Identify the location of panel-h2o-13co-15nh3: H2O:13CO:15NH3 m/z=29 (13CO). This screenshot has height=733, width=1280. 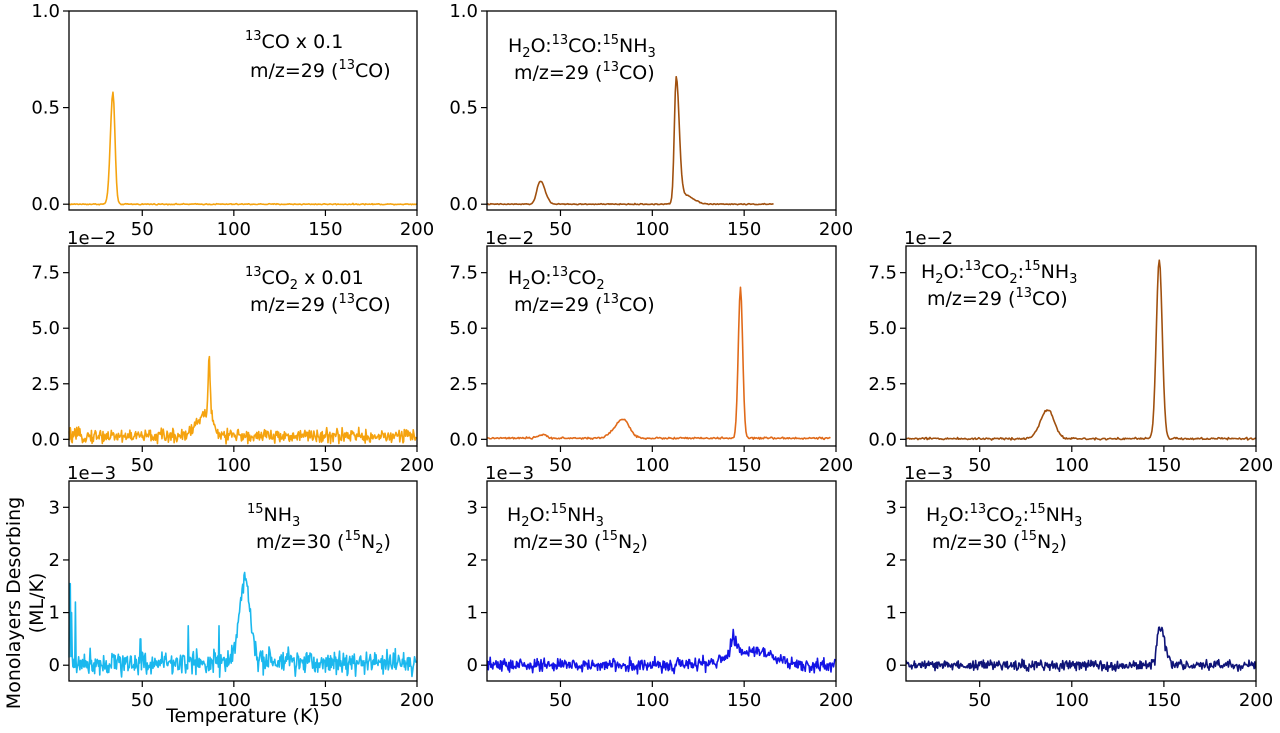
(582, 58).